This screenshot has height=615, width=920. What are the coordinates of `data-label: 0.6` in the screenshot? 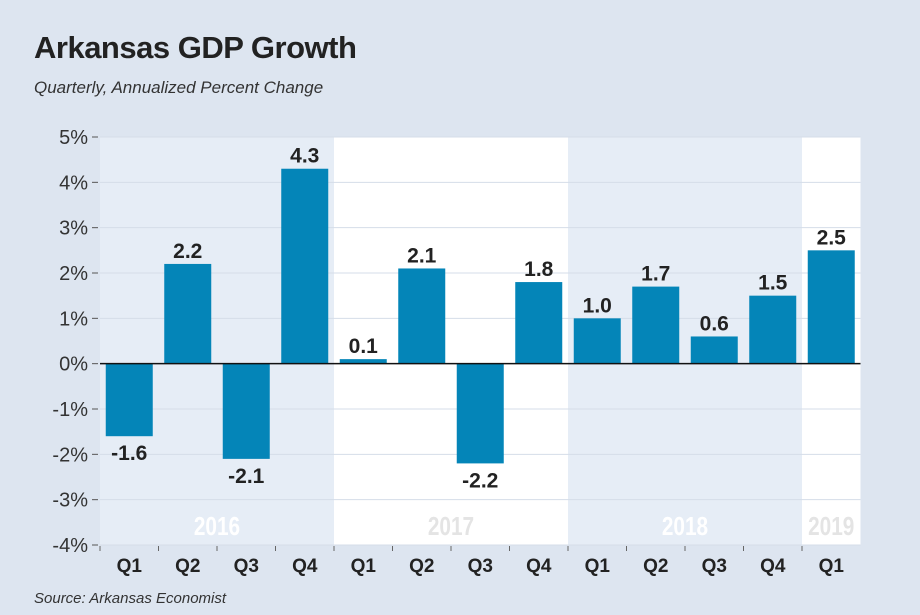 It's located at (714, 323).